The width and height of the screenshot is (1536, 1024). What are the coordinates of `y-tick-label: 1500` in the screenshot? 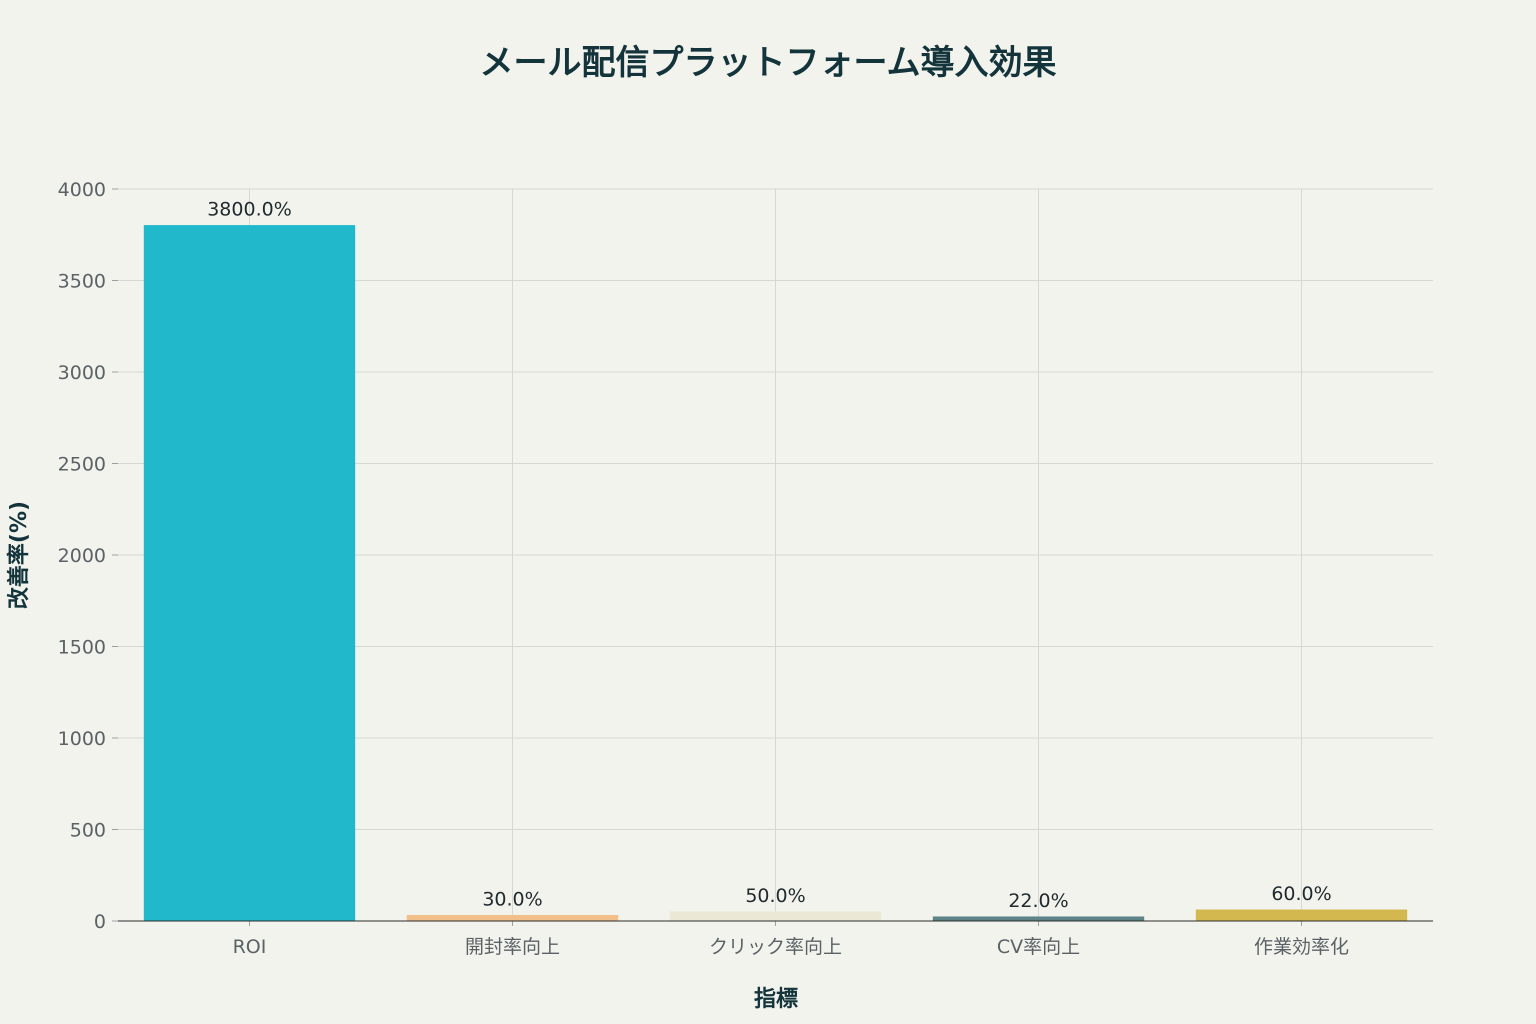 It's located at (82, 648).